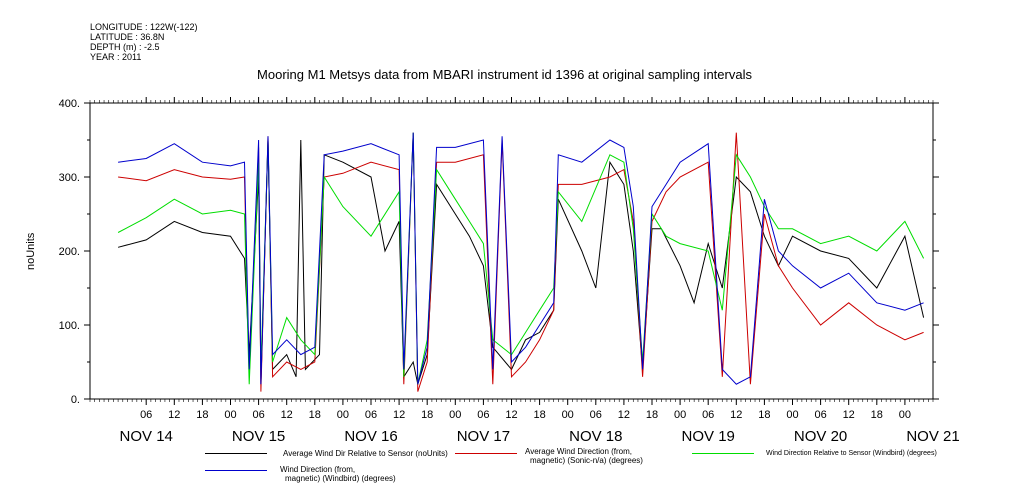 The width and height of the screenshot is (1009, 504). I want to click on y-tick-label: 300., so click(69, 178).